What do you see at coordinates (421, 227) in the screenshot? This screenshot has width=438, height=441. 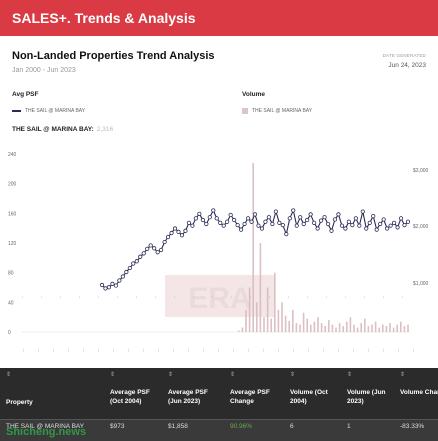 I see `right-axis-tick-label: $2,000` at bounding box center [421, 227].